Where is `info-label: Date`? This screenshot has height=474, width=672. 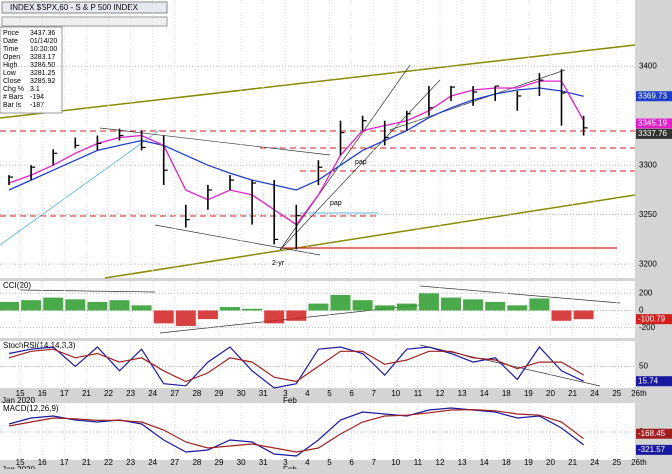
info-label: Date is located at coordinates (10, 41).